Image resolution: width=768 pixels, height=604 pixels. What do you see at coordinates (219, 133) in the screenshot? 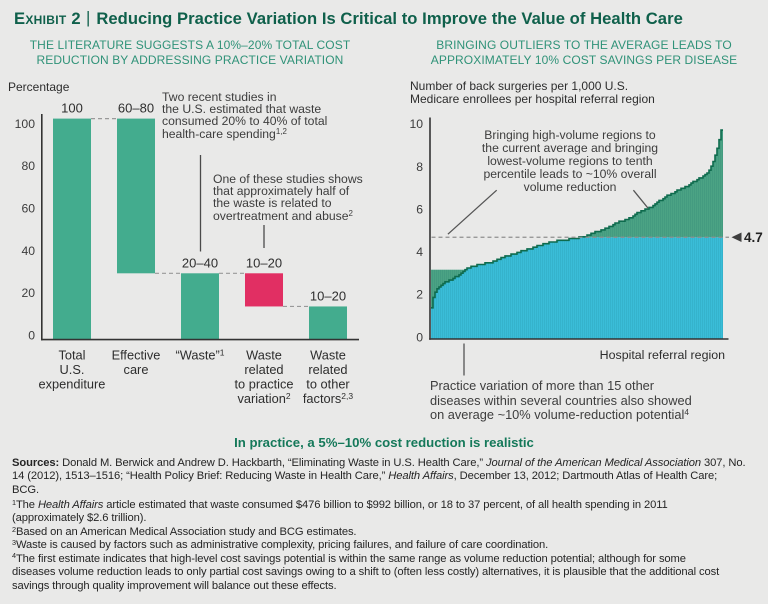
I see `text-segment: health-care spending` at bounding box center [219, 133].